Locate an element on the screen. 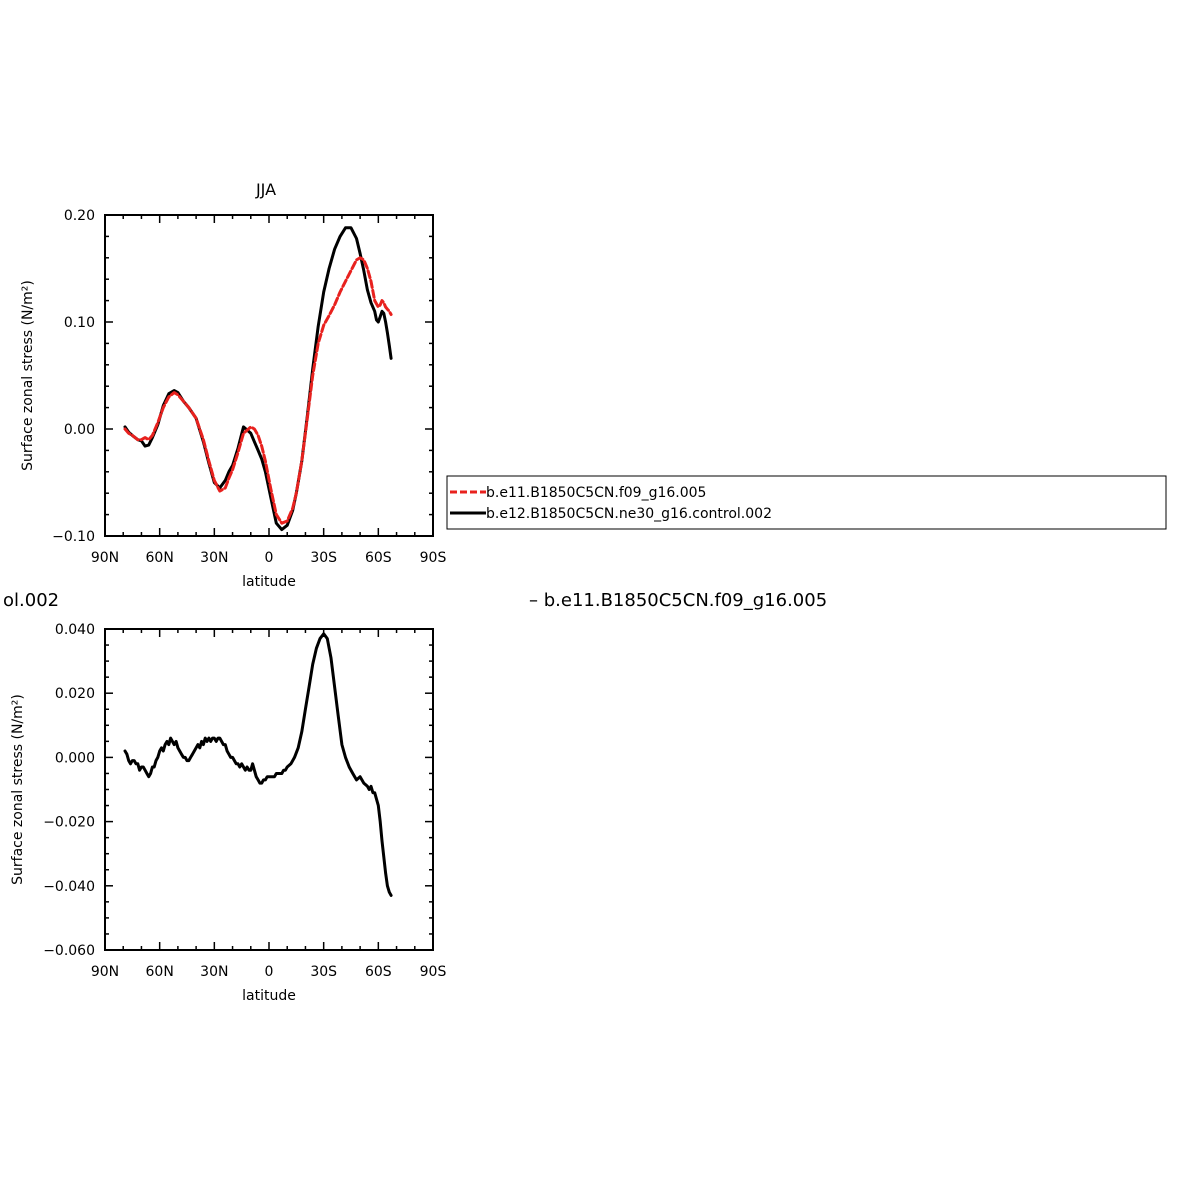 This screenshot has height=1181, width=1184. overflow-label-left: ol.002 is located at coordinates (31, 600).